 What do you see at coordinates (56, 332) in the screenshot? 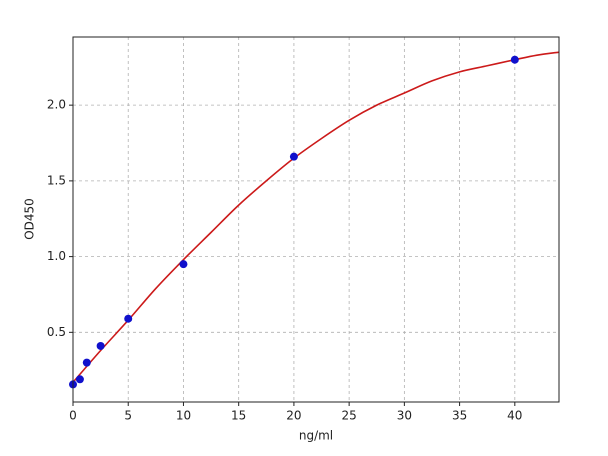
I see `y-tick-label: 0.5` at bounding box center [56, 332].